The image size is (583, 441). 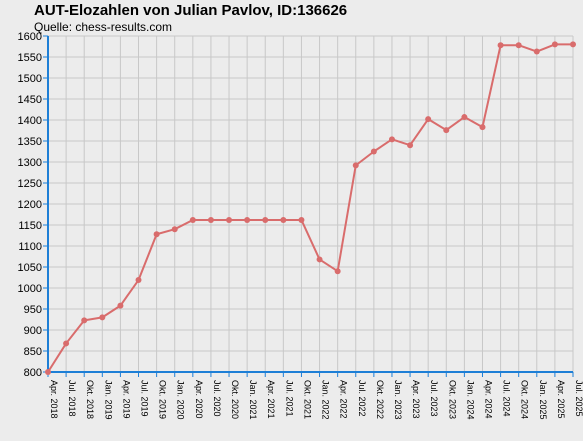 I want to click on x-tick-label: Jan. 2023, so click(x=398, y=400).